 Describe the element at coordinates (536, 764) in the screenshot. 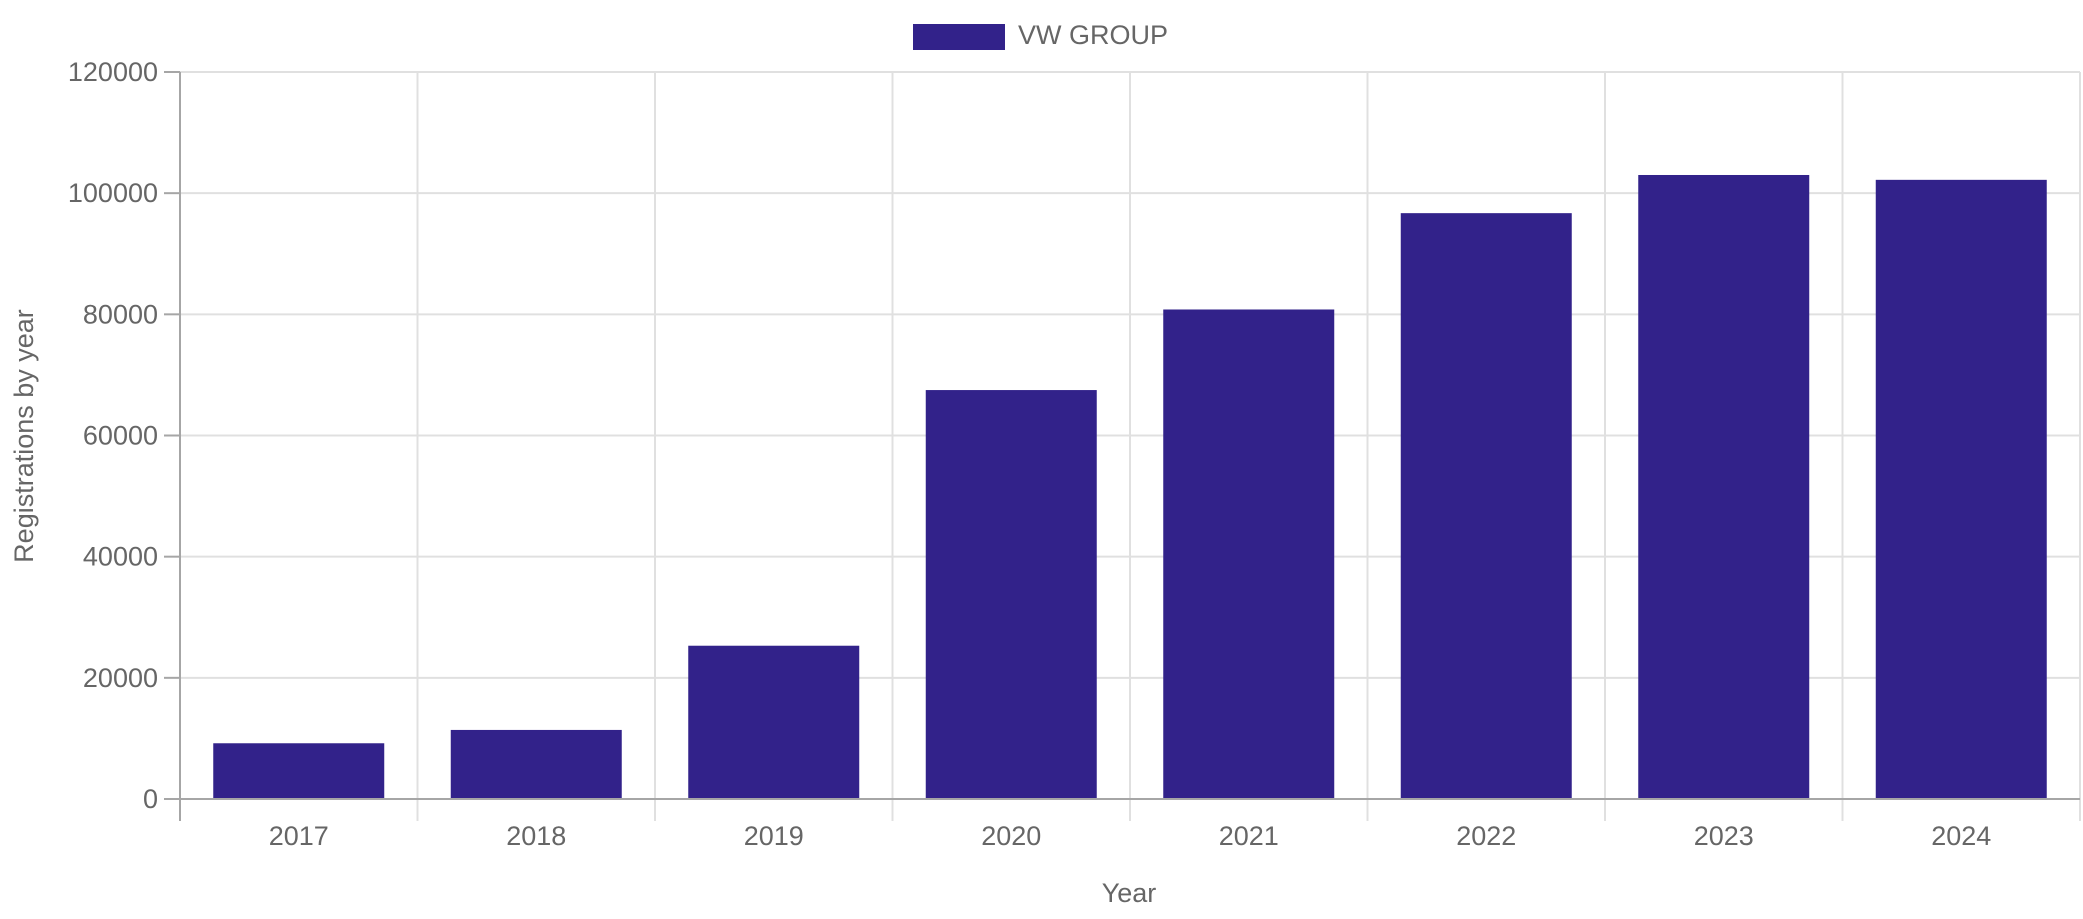

I see `bar-2018` at that location.